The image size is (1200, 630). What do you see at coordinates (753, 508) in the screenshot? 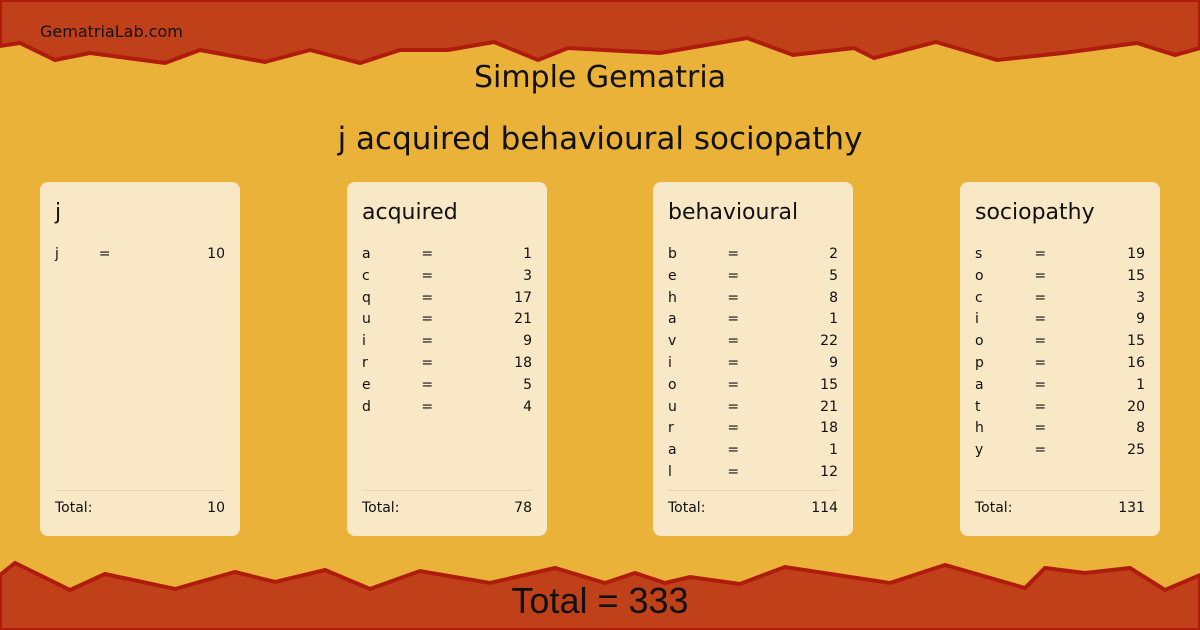
I see `word-total: Total: 114` at bounding box center [753, 508].